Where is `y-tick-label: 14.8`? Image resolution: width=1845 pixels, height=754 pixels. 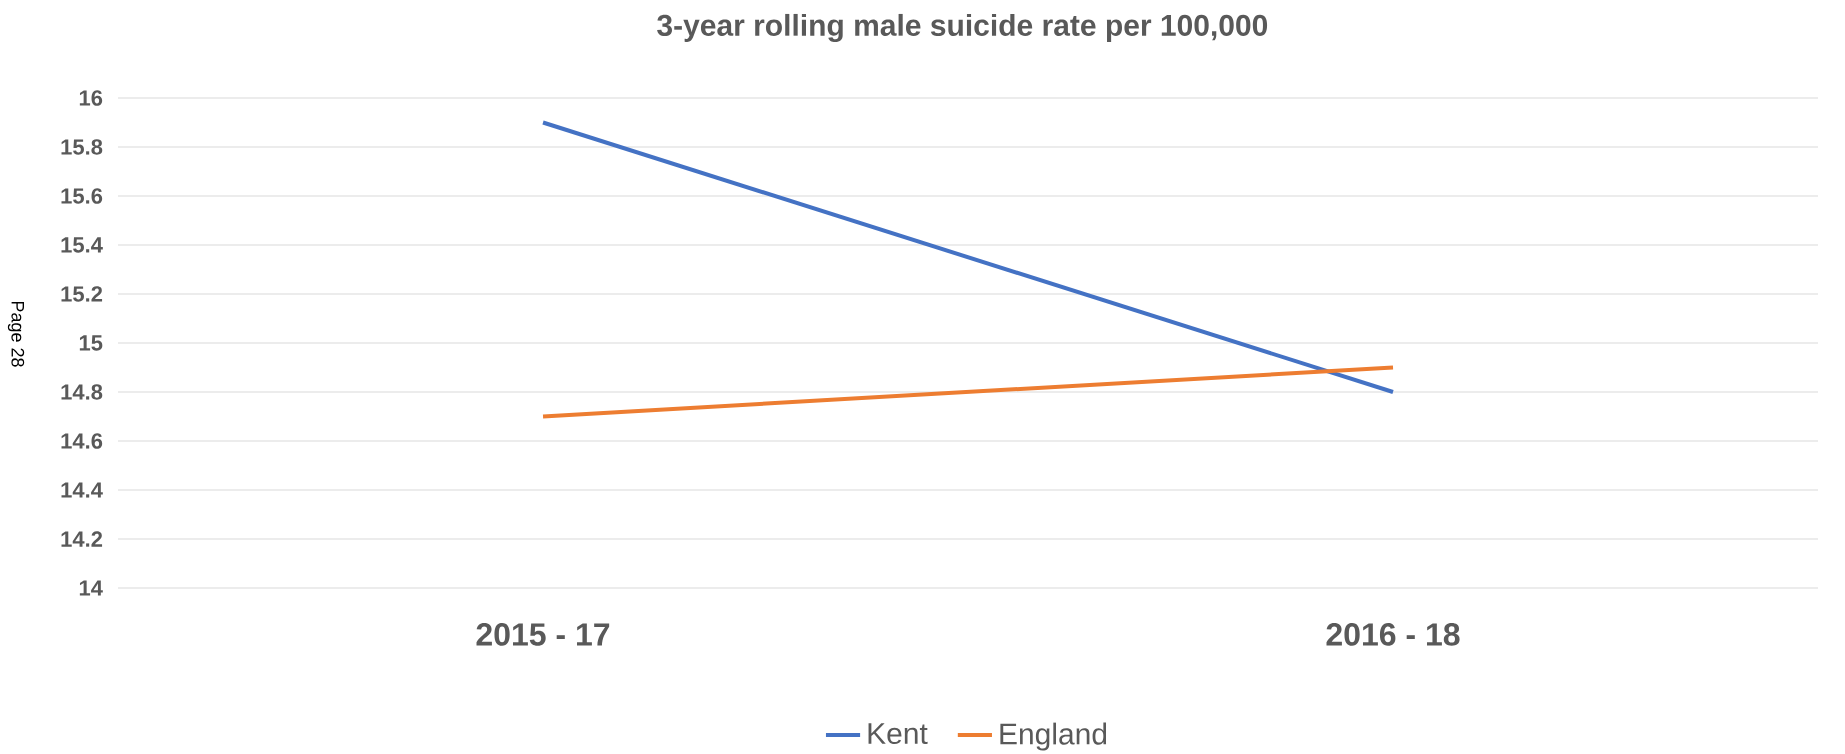 y-tick-label: 14.8 is located at coordinates (82, 392).